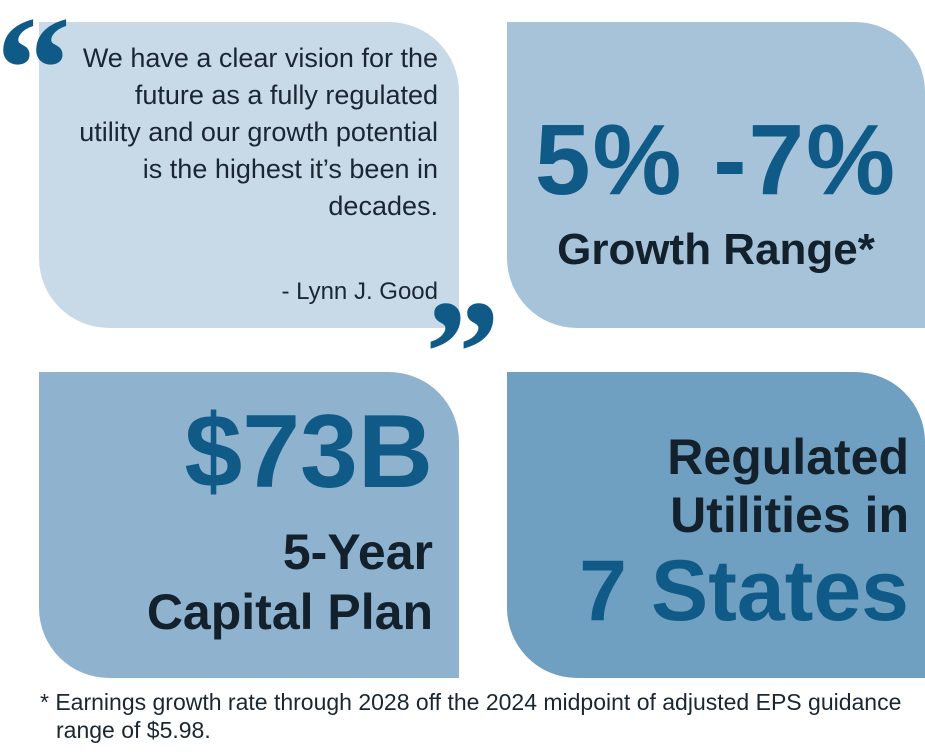 This screenshot has width=925, height=756. I want to click on regulated-utilities-label-line1: Regulated, so click(788, 457).